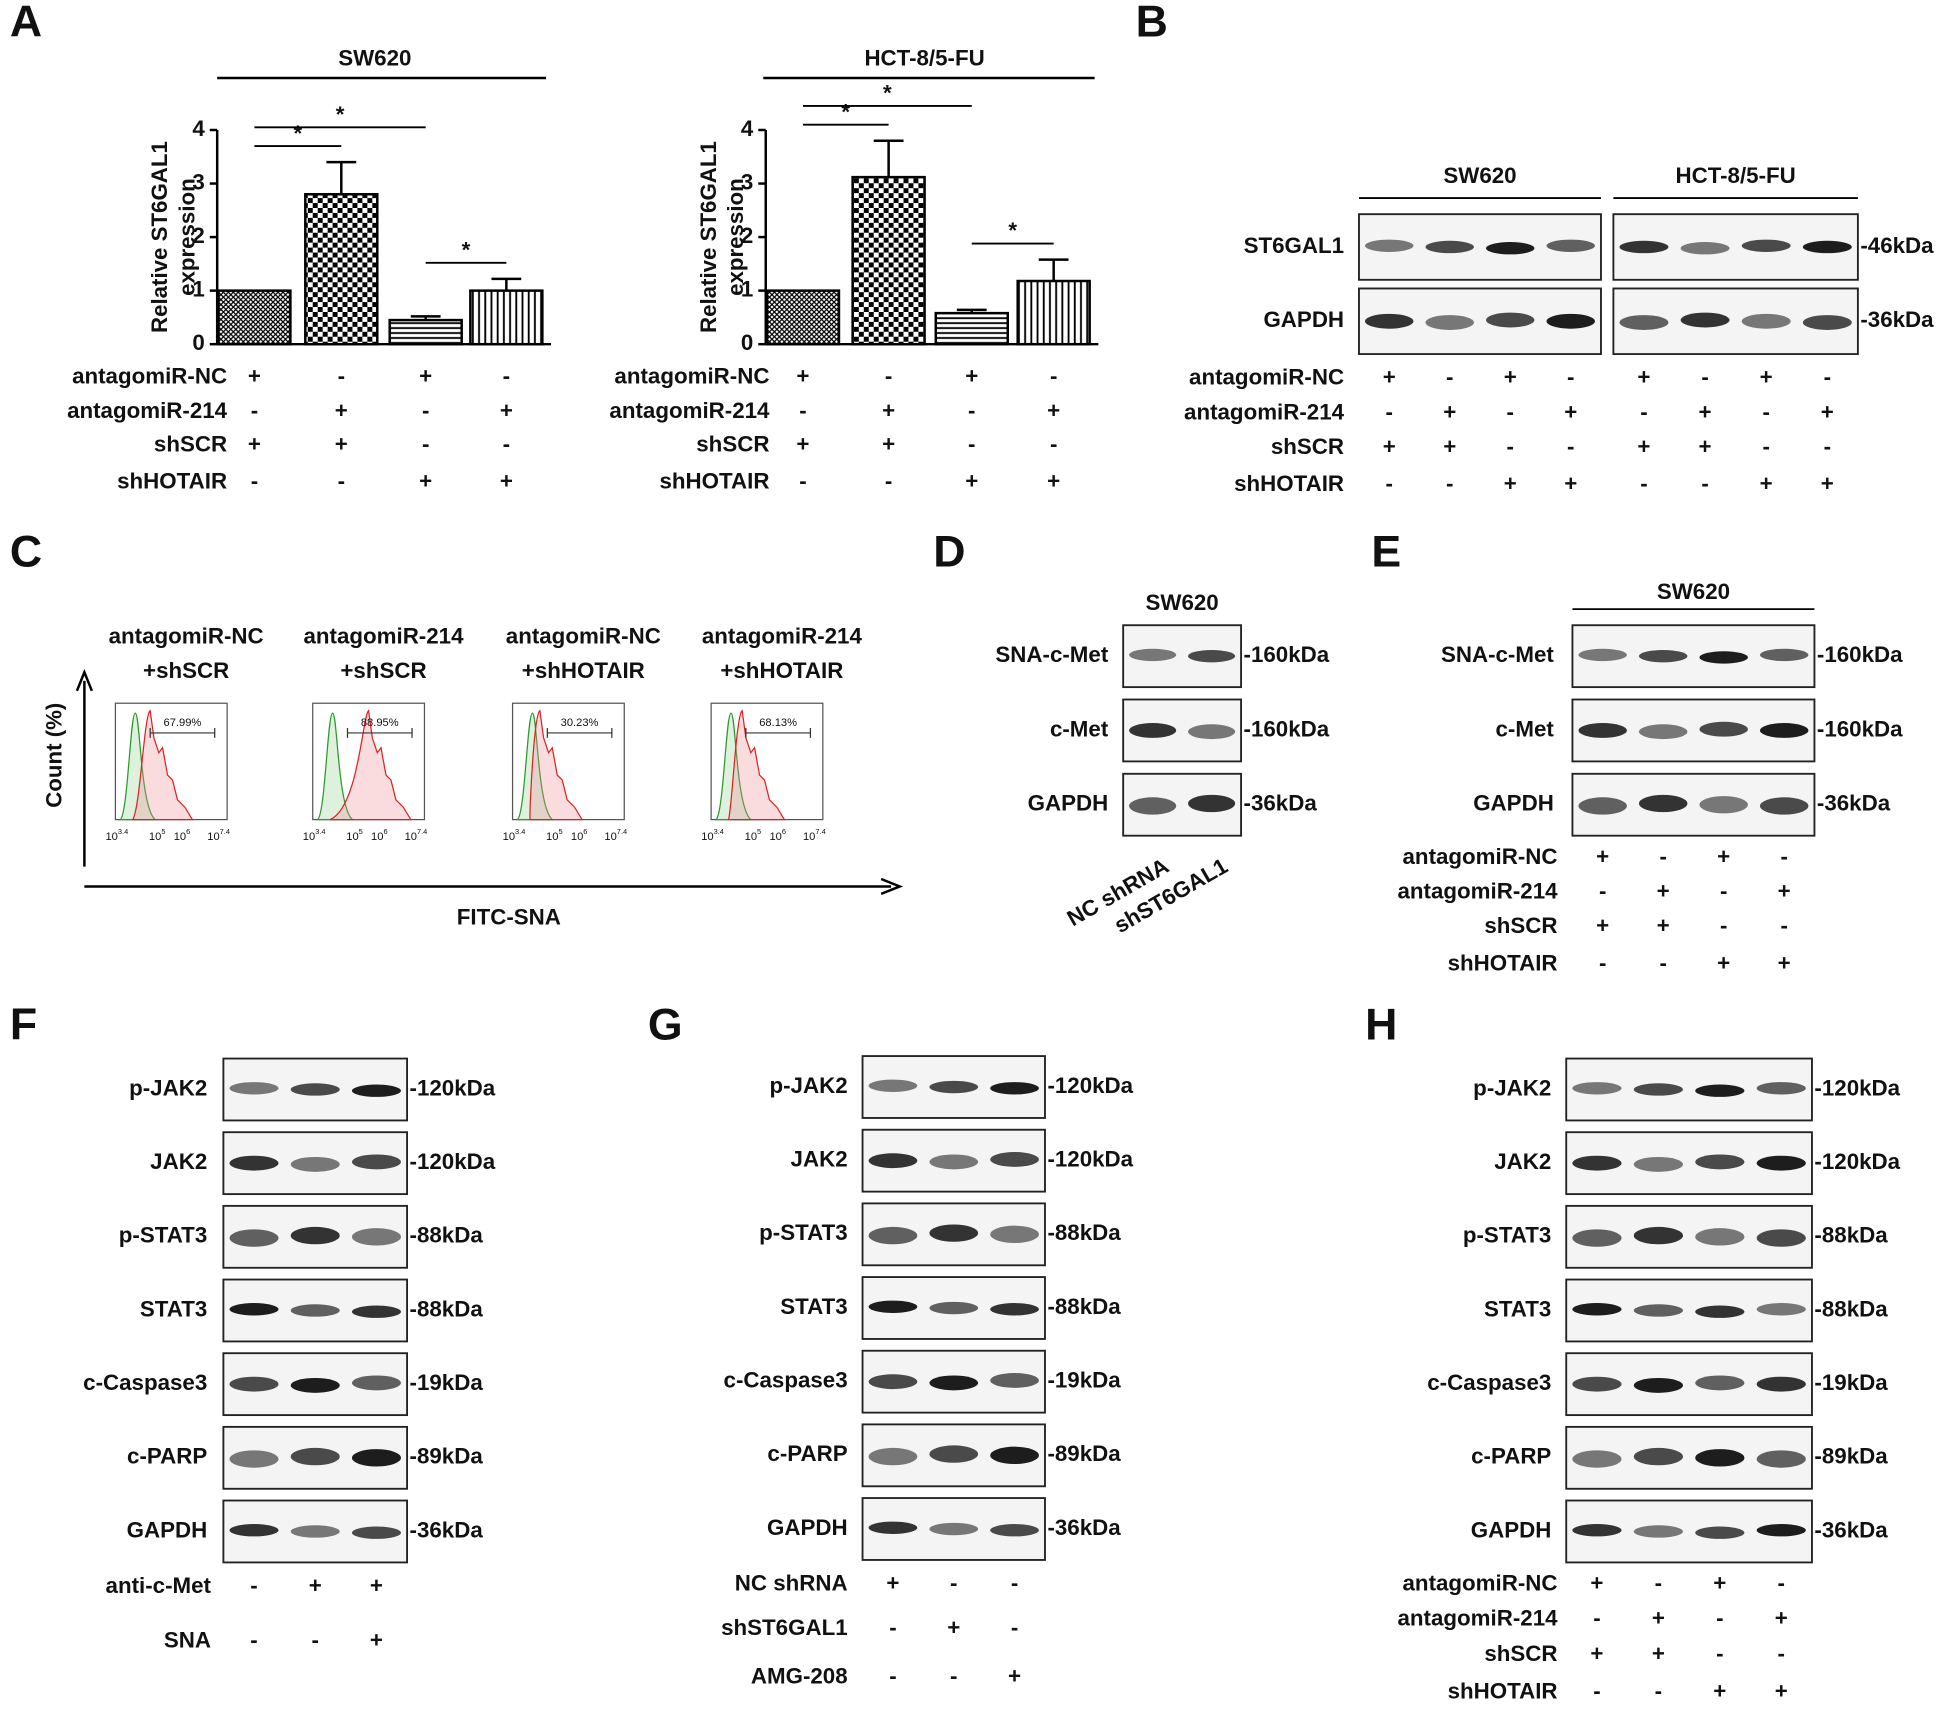 The height and width of the screenshot is (1711, 1946). Describe the element at coordinates (320, 831) in the screenshot. I see `x-tick-exponent: 3.4` at that location.